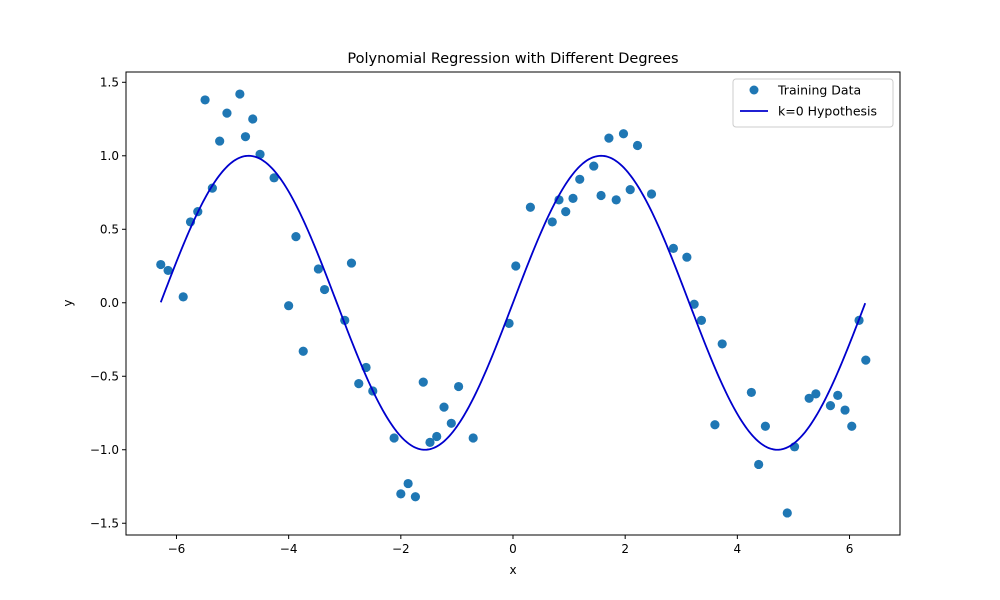 This screenshot has height=600, width=1000. I want to click on y-tick-label: 1.0, so click(109, 156).